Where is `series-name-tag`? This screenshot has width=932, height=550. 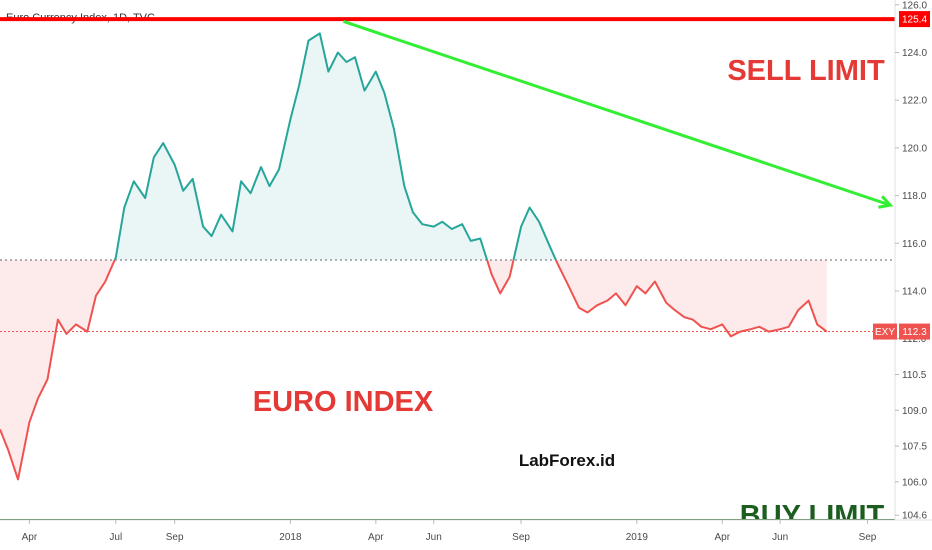 series-name-tag is located at coordinates (885, 331).